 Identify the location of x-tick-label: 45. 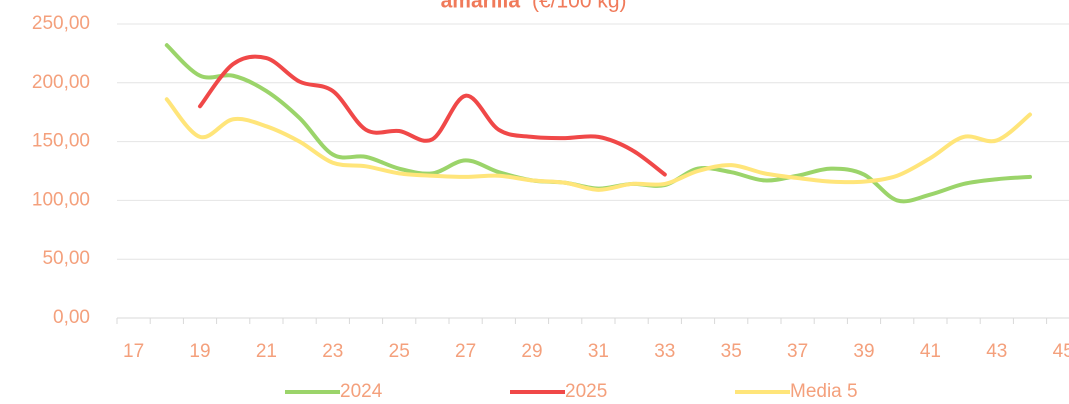
(1061, 351).